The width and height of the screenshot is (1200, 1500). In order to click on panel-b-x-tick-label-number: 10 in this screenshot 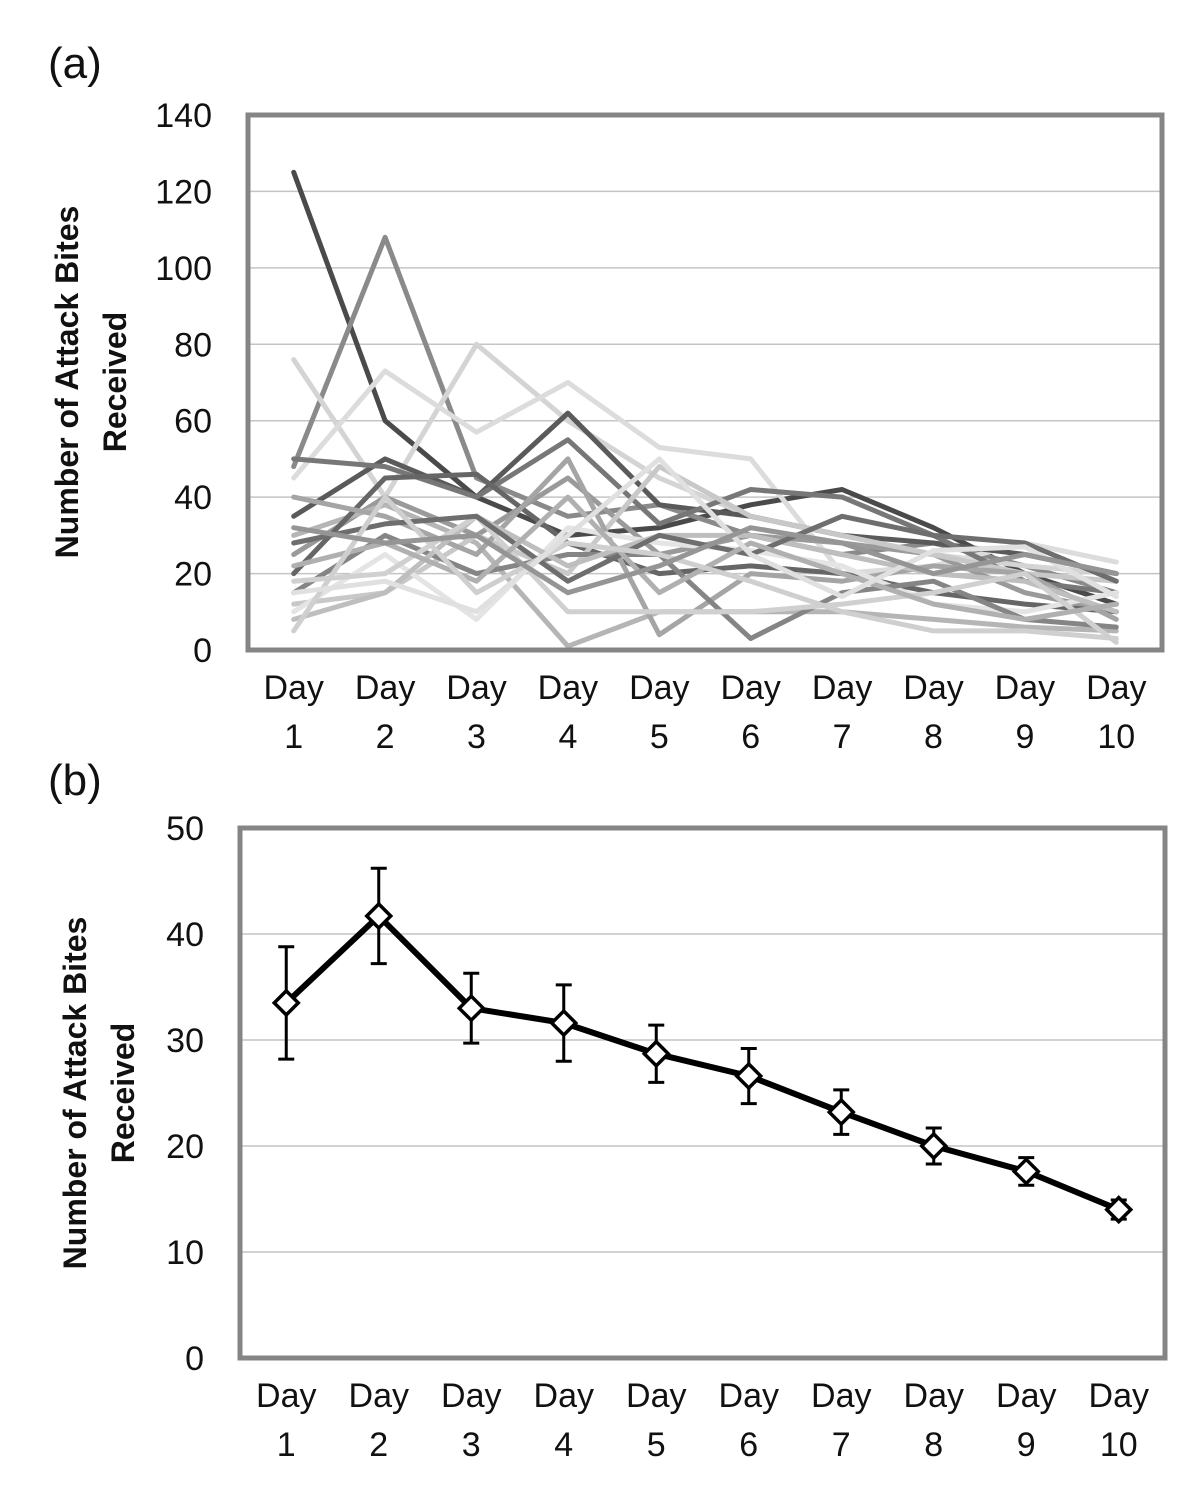, I will do `click(1119, 1445)`.